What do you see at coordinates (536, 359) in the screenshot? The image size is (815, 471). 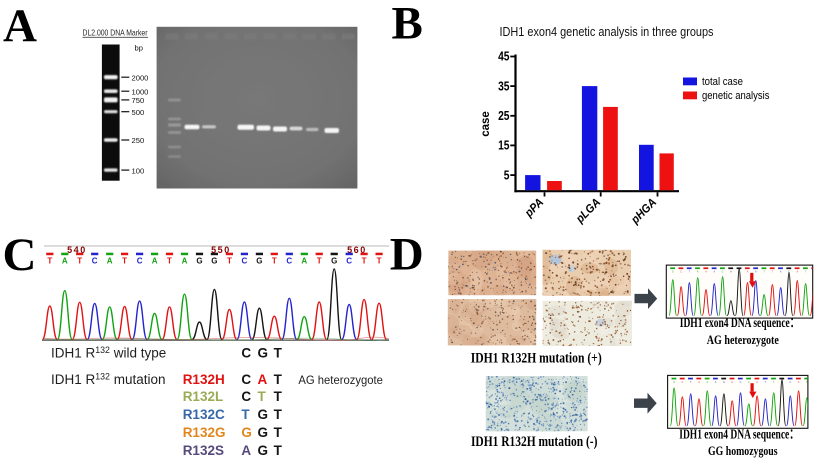 I see `svg-text: IDH1 R132H mutation (+)` at bounding box center [536, 359].